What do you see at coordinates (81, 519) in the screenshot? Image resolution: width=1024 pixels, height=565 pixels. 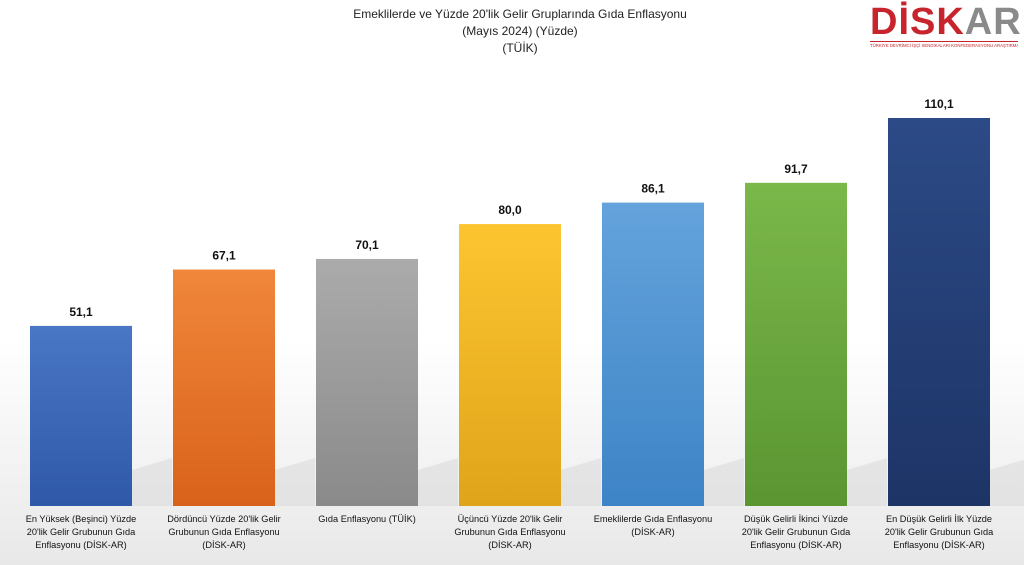 I see `category-label-line: En Yüksek (Beşinci) Yüzde` at bounding box center [81, 519].